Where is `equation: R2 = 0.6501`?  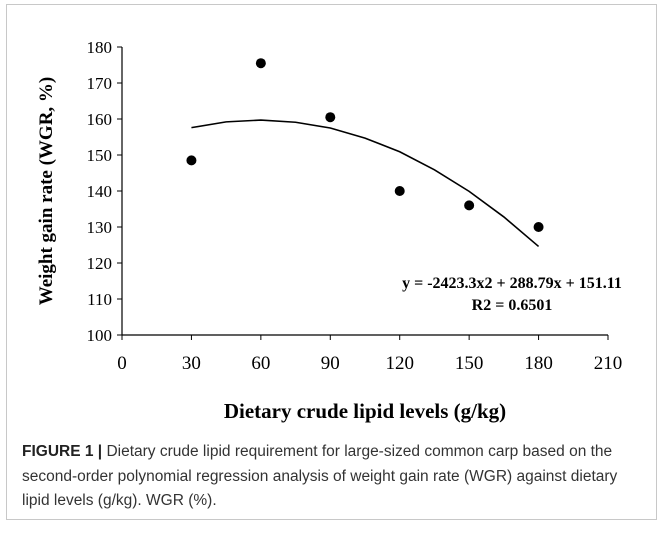
equation: R2 = 0.6501 is located at coordinates (512, 305).